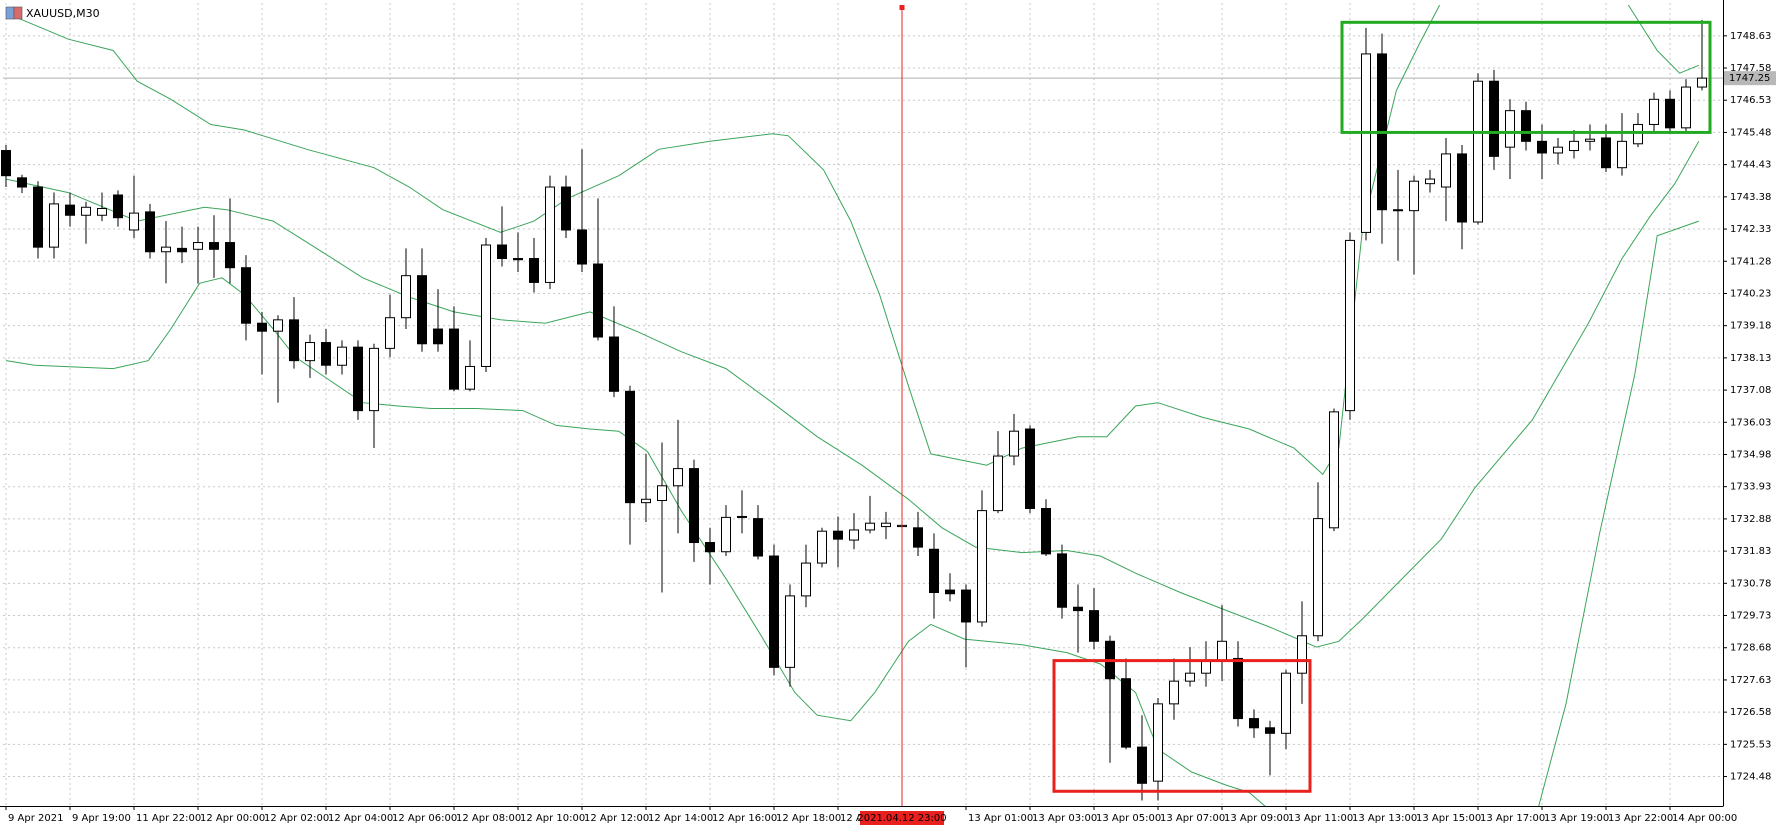 The height and width of the screenshot is (831, 1780). What do you see at coordinates (1750, 326) in the screenshot?
I see `y-tick-label: 1739.18` at bounding box center [1750, 326].